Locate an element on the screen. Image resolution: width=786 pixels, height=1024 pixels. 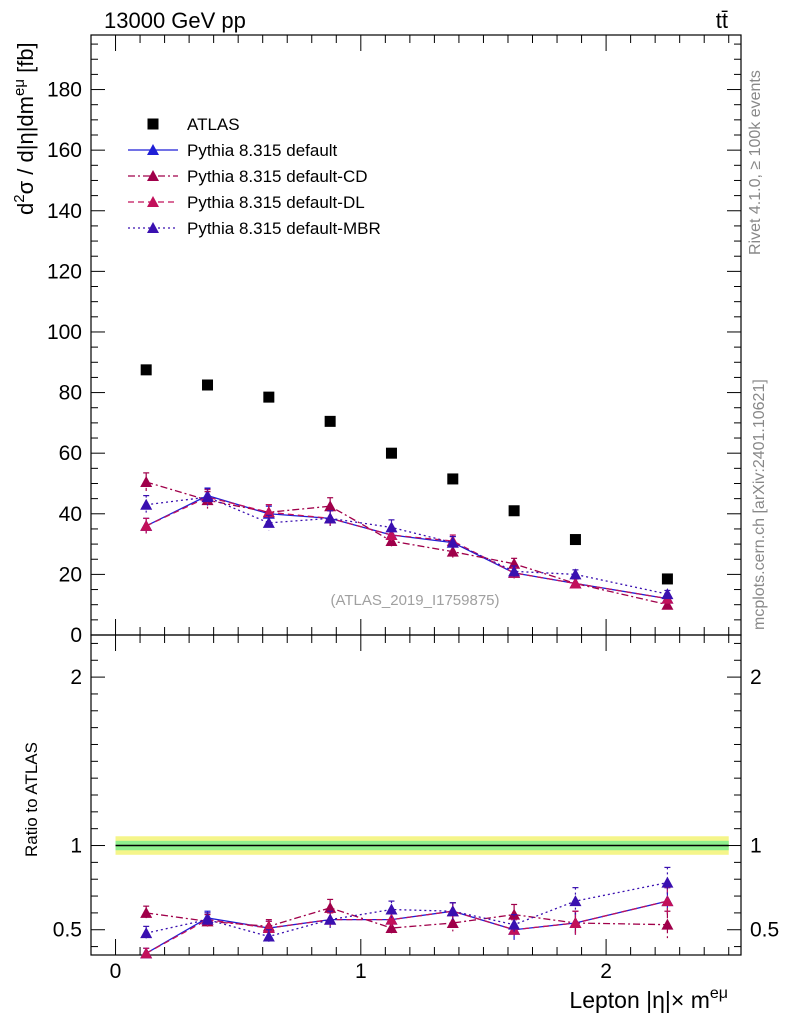
legend-label: ATLAS is located at coordinates (213, 124).